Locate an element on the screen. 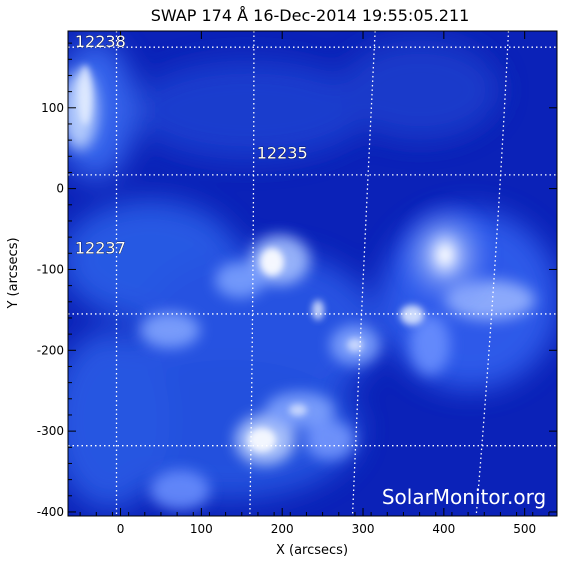  y-tick-label: -100 is located at coordinates (50, 269).